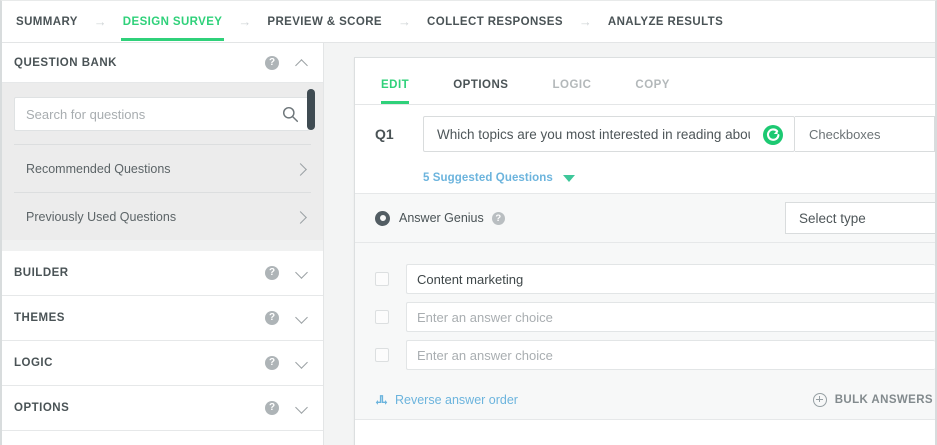 Image resolution: width=937 pixels, height=445 pixels. I want to click on answer-genius-bar: Answer Genius ? Select type, so click(645, 218).